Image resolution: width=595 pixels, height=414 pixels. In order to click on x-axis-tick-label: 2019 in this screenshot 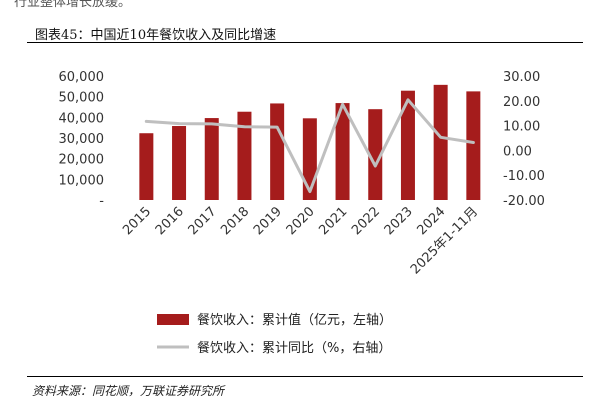, I will do `click(268, 221)`.